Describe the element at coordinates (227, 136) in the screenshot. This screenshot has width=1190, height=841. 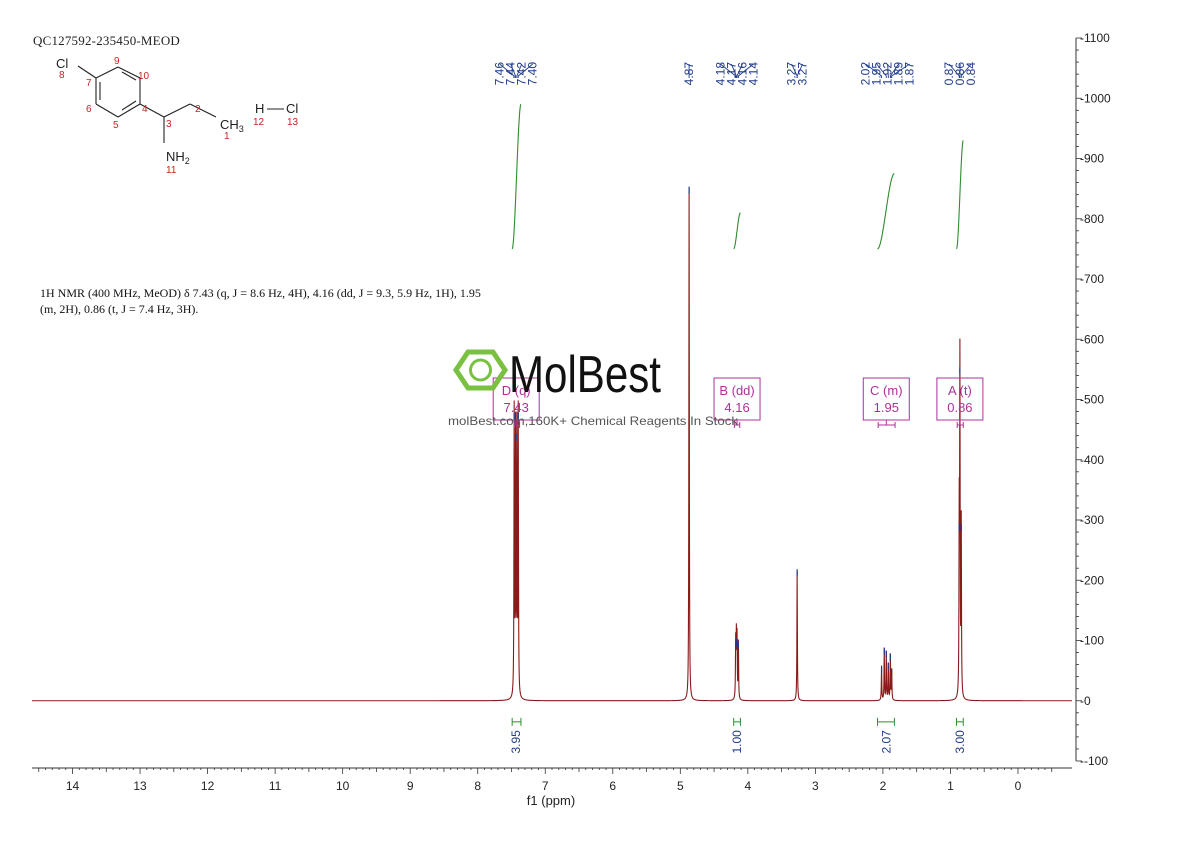
I see `atom-num-1: 1` at that location.